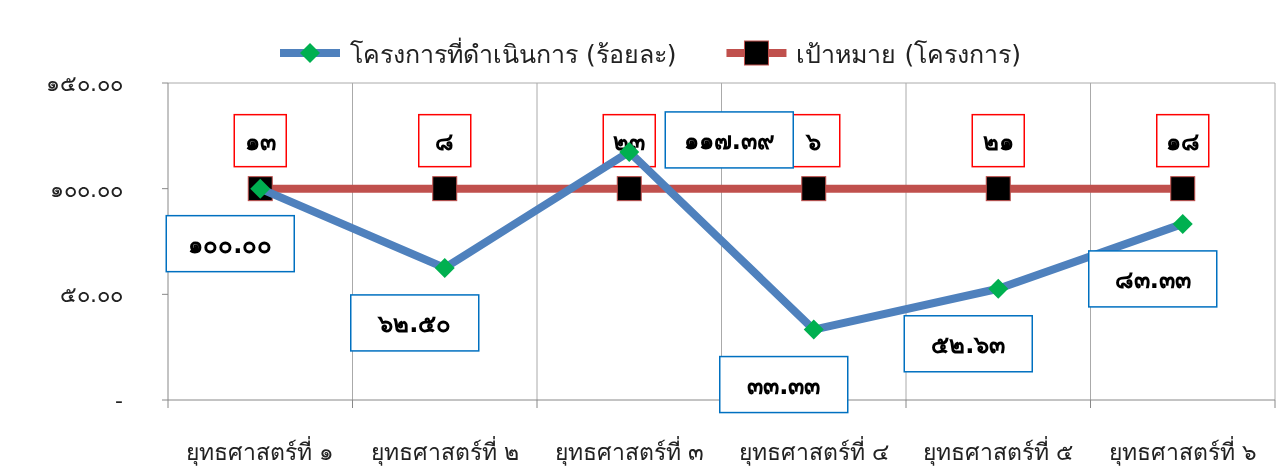  What do you see at coordinates (230, 244) in the screenshot?
I see `data-label: ๑๐๐.๐๐` at bounding box center [230, 244].